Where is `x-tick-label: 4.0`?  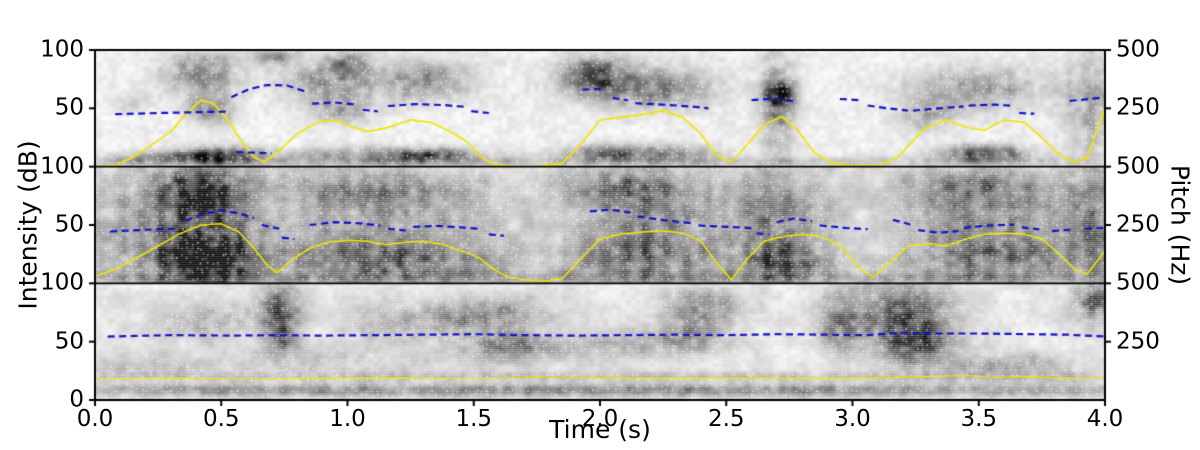
x-tick-label: 4.0 is located at coordinates (1105, 419).